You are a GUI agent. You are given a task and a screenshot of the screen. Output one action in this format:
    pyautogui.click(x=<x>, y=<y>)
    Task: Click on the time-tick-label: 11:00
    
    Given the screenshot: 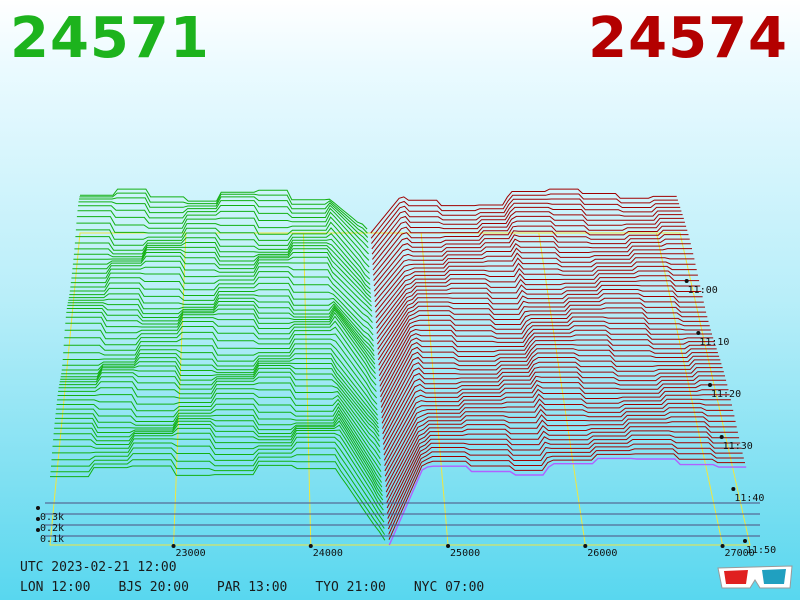 What is the action you would take?
    pyautogui.click(x=703, y=290)
    